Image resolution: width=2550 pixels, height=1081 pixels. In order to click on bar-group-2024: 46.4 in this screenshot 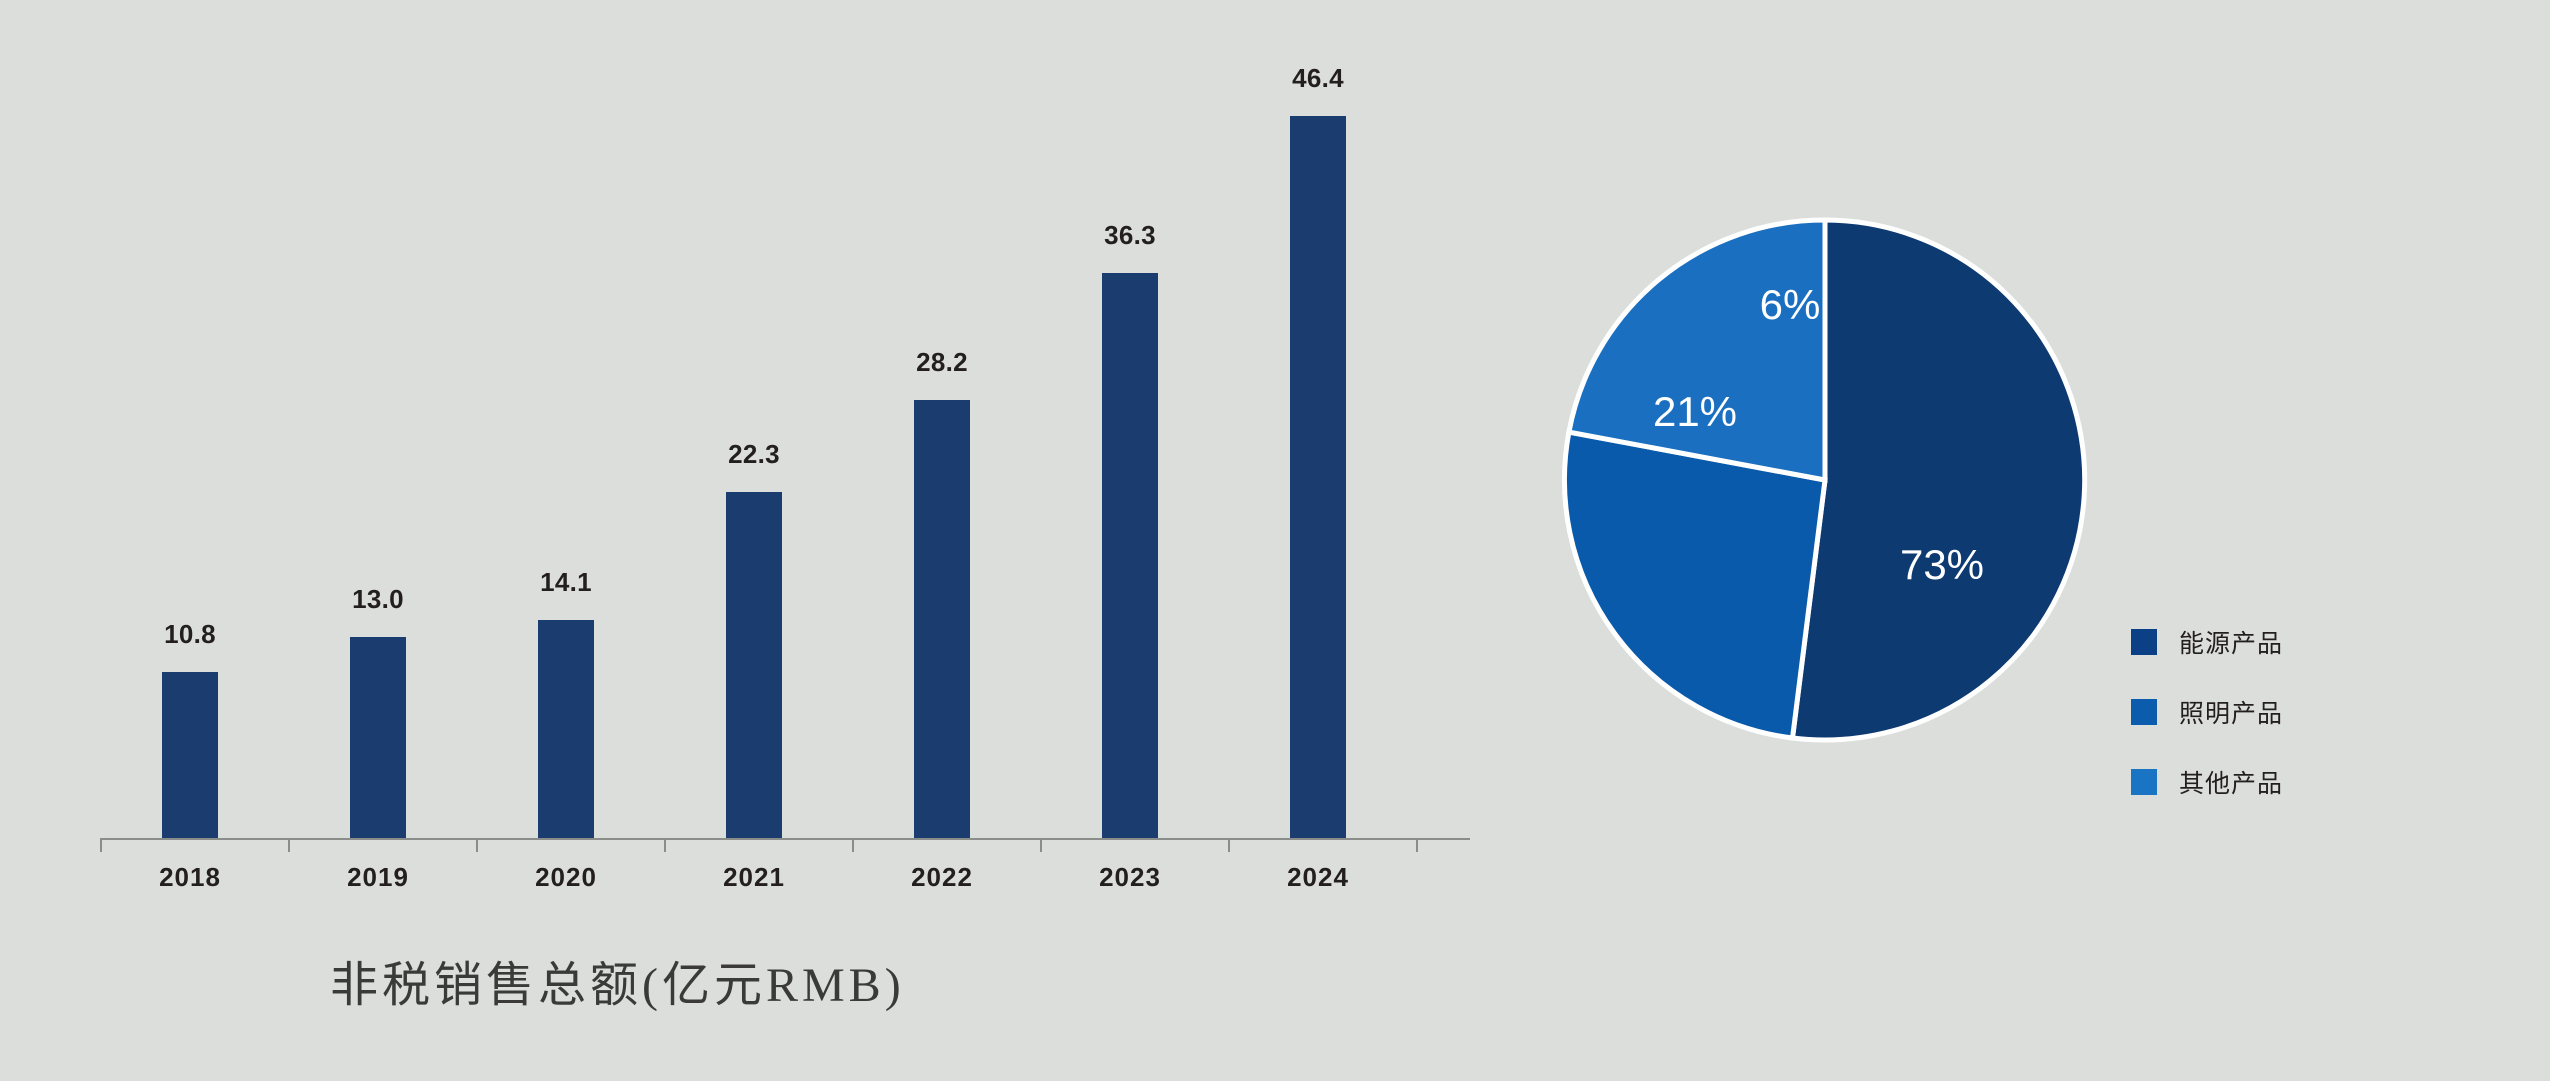, I will do `click(1318, 450)`.